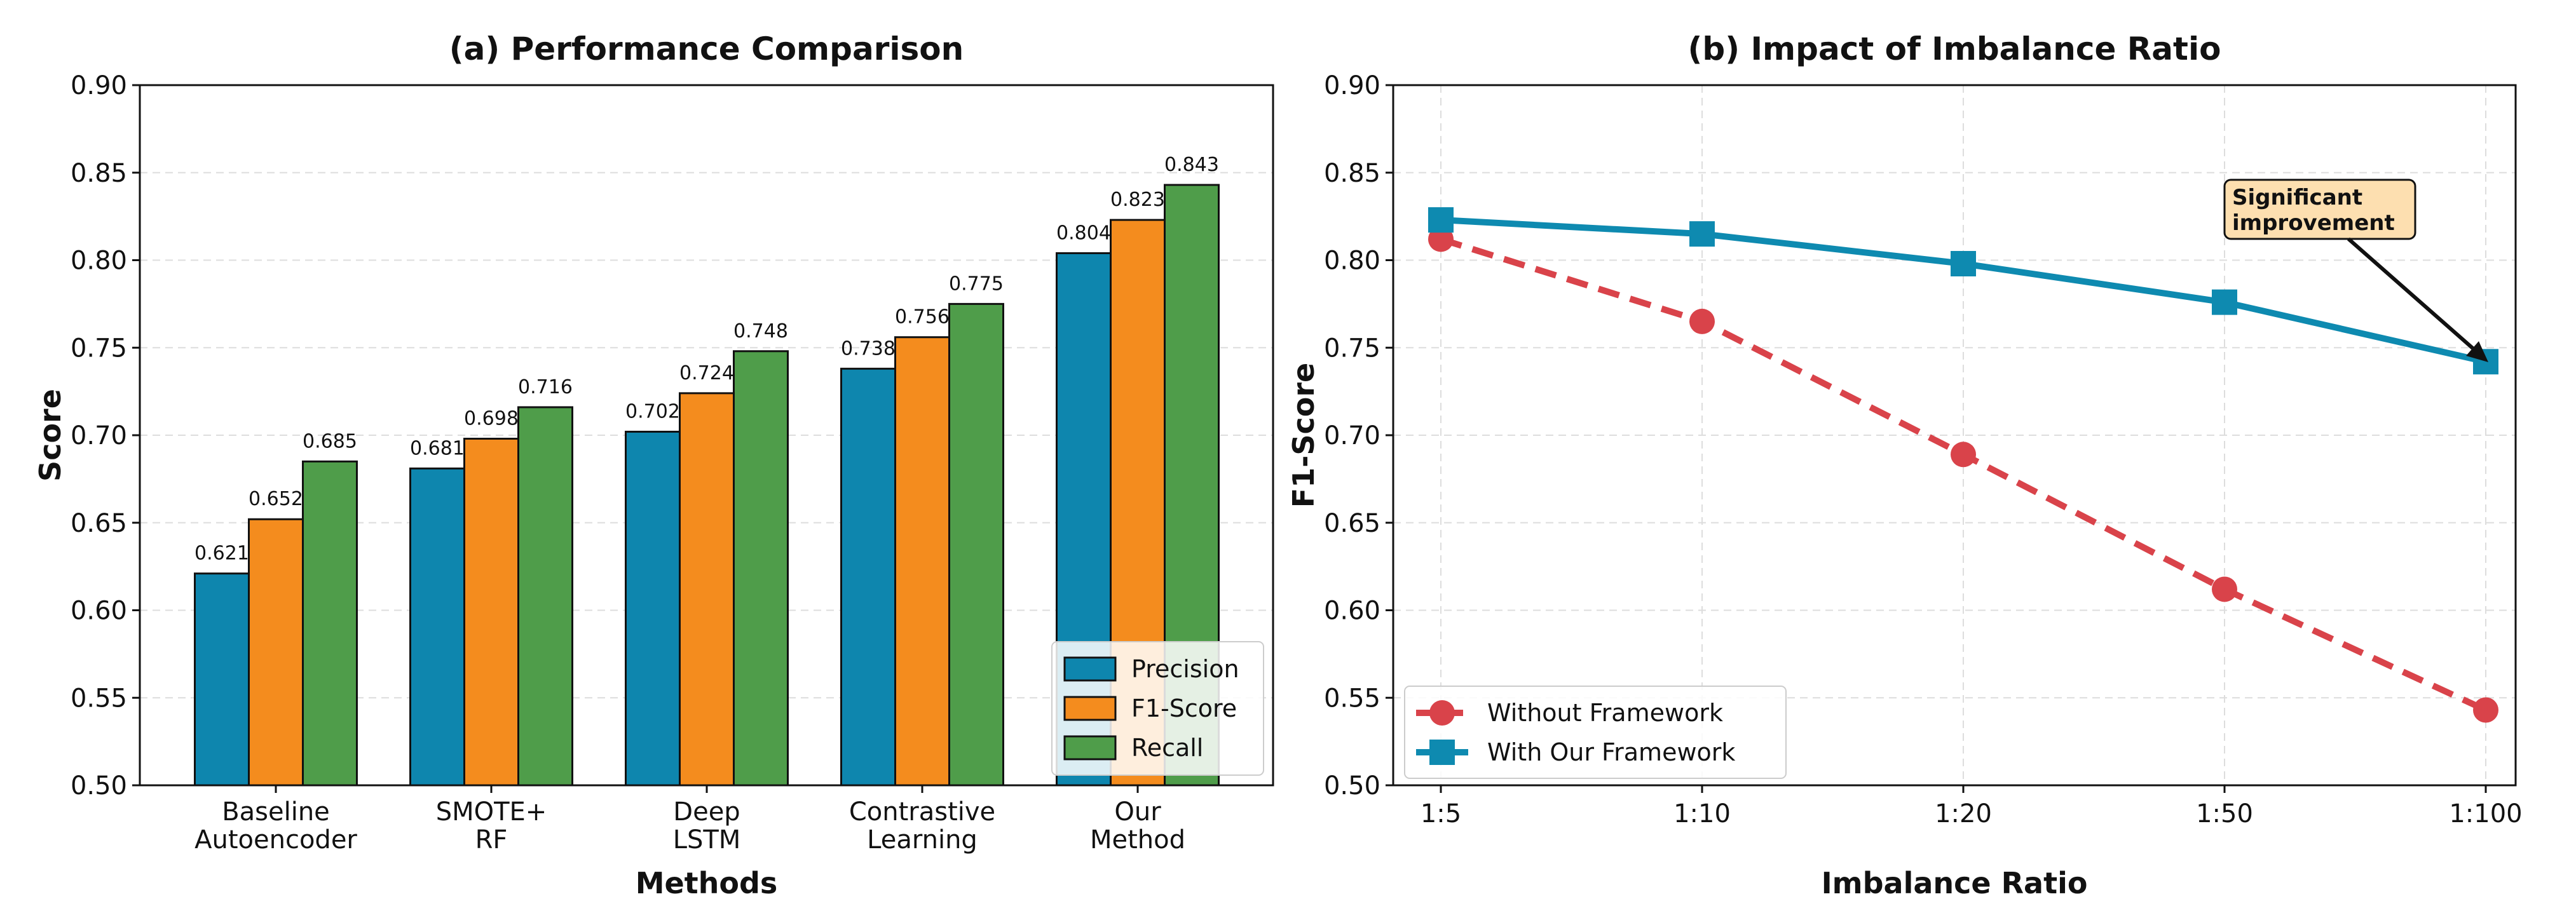 Image resolution: width=2576 pixels, height=913 pixels. Describe the element at coordinates (1595, 732) in the screenshot. I see `legend-box` at that location.